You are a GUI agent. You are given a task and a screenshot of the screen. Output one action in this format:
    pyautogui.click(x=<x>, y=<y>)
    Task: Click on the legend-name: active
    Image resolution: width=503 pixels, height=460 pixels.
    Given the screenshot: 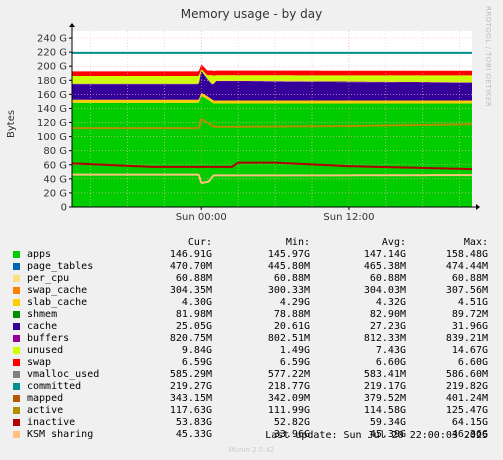 What is the action you would take?
    pyautogui.click(x=45, y=410)
    